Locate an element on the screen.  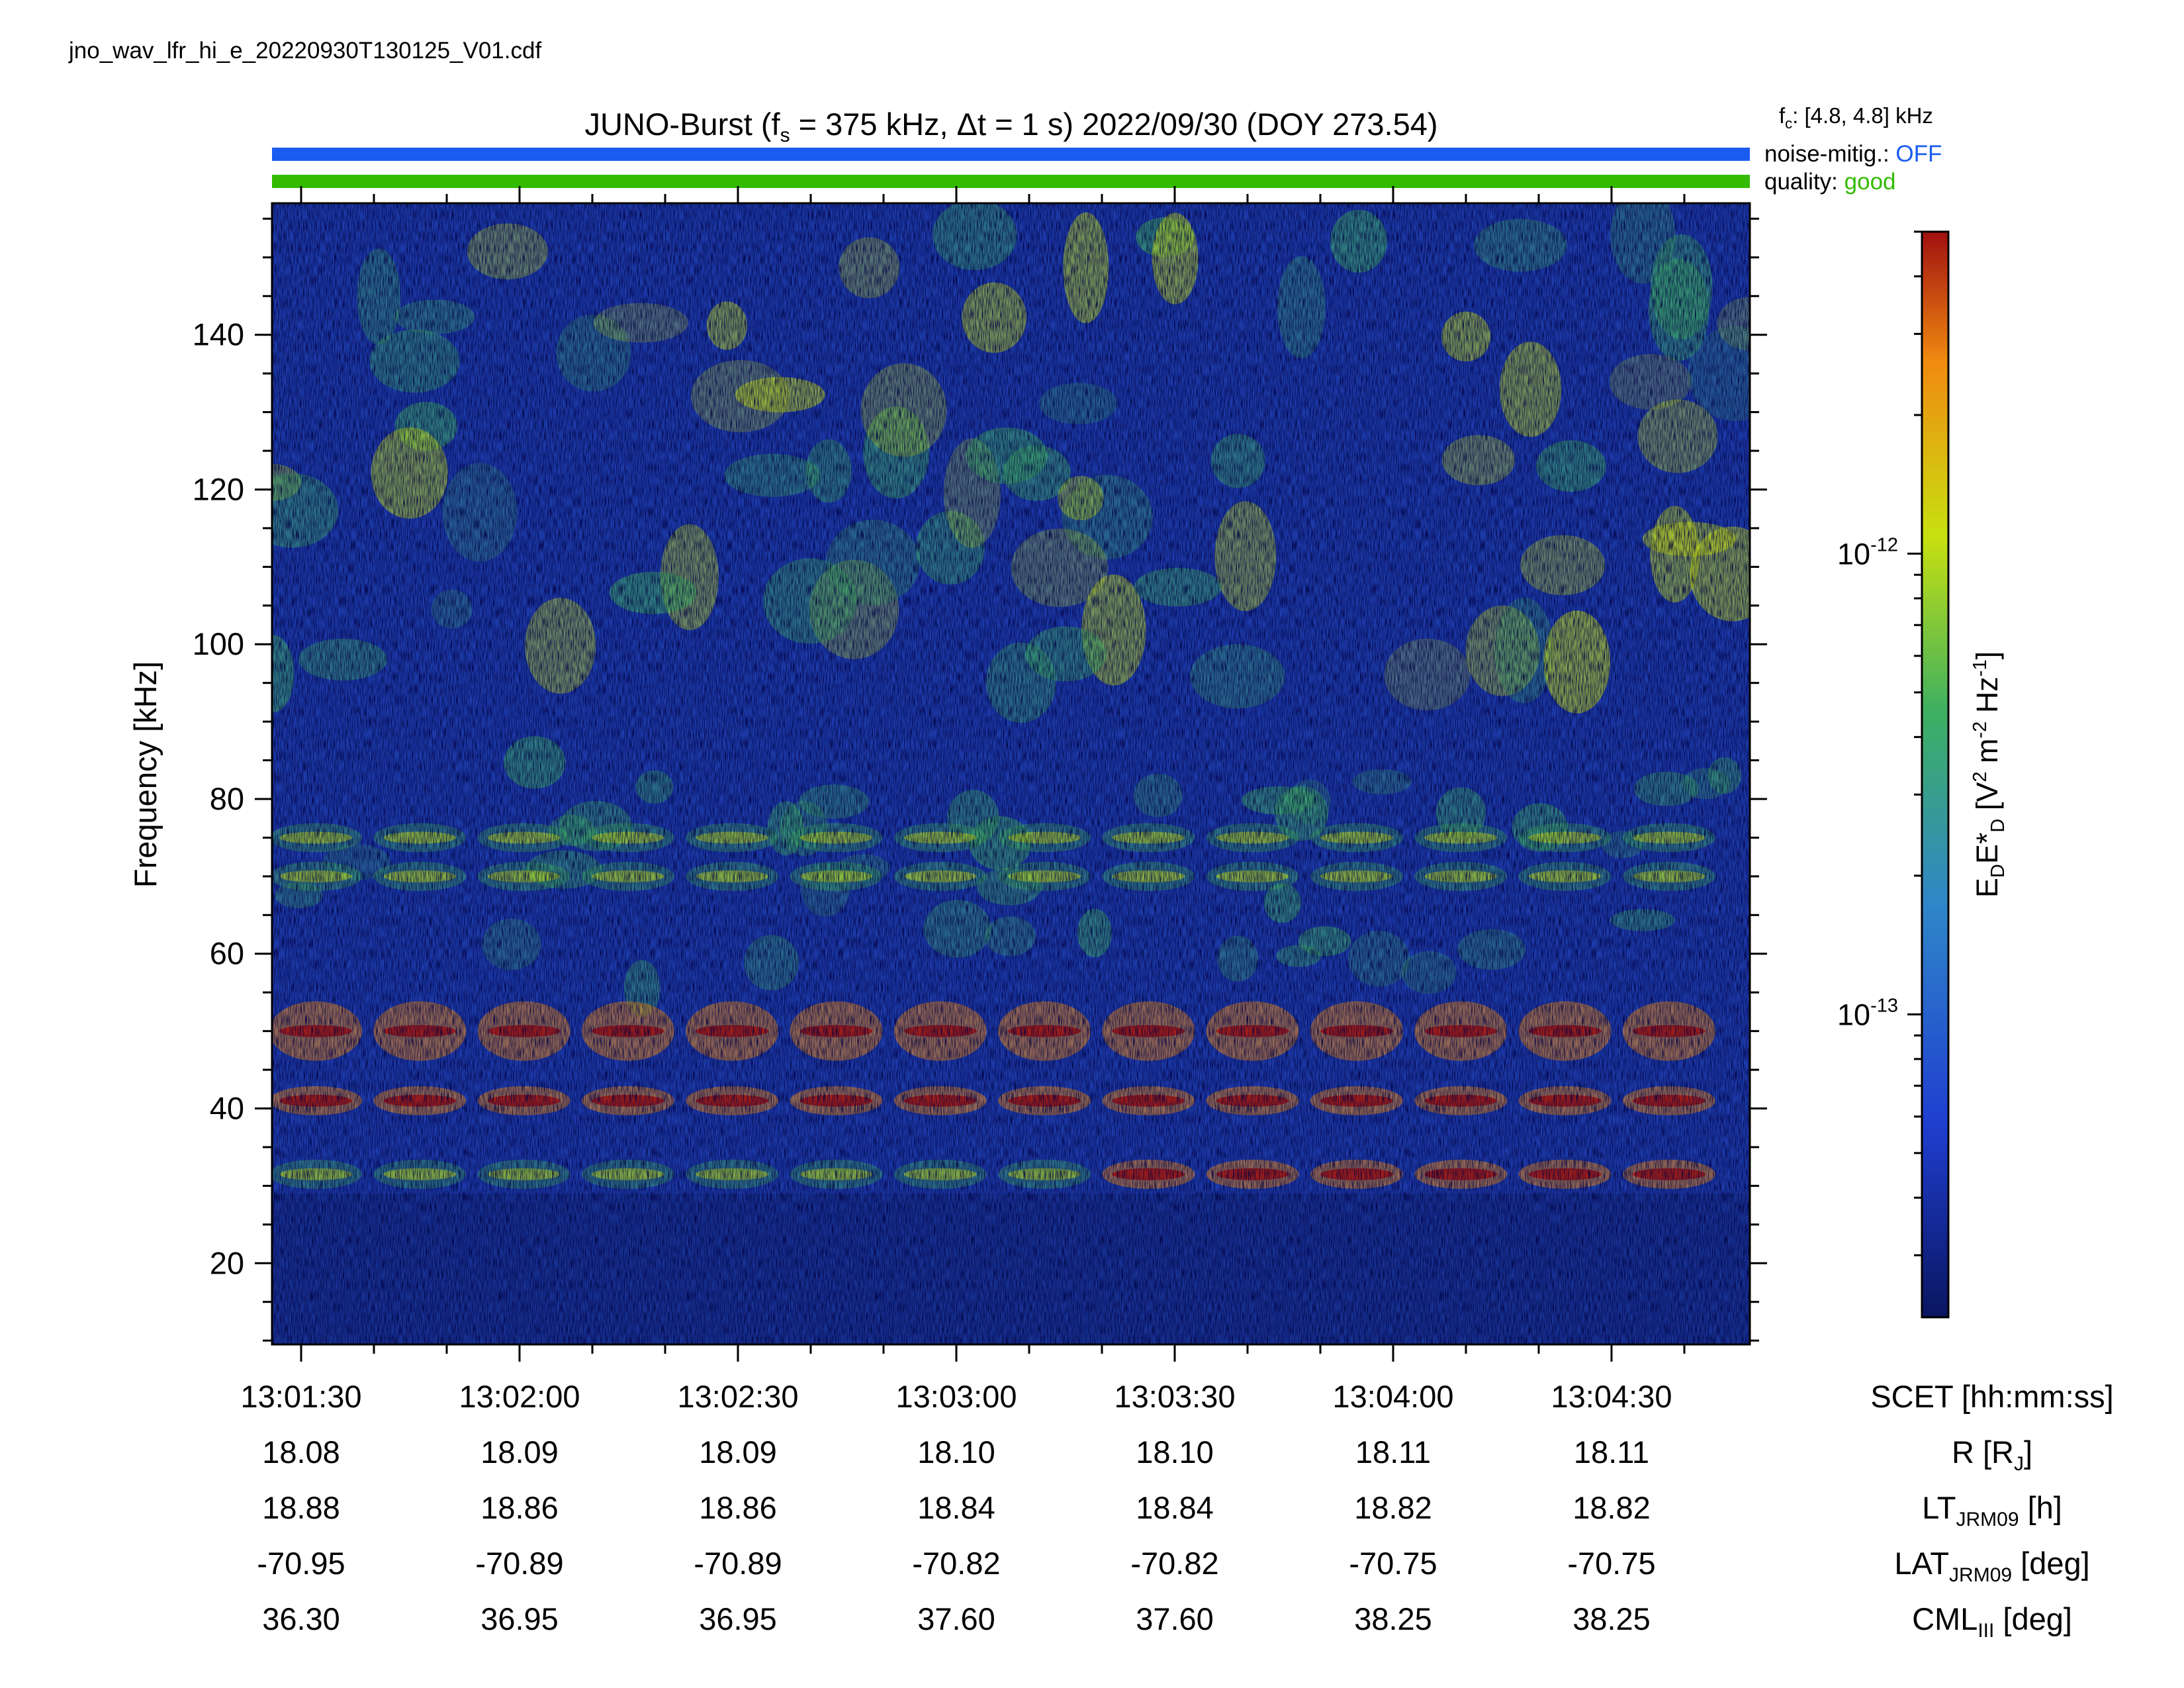
title-fs-label: f is located at coordinates (776, 124).